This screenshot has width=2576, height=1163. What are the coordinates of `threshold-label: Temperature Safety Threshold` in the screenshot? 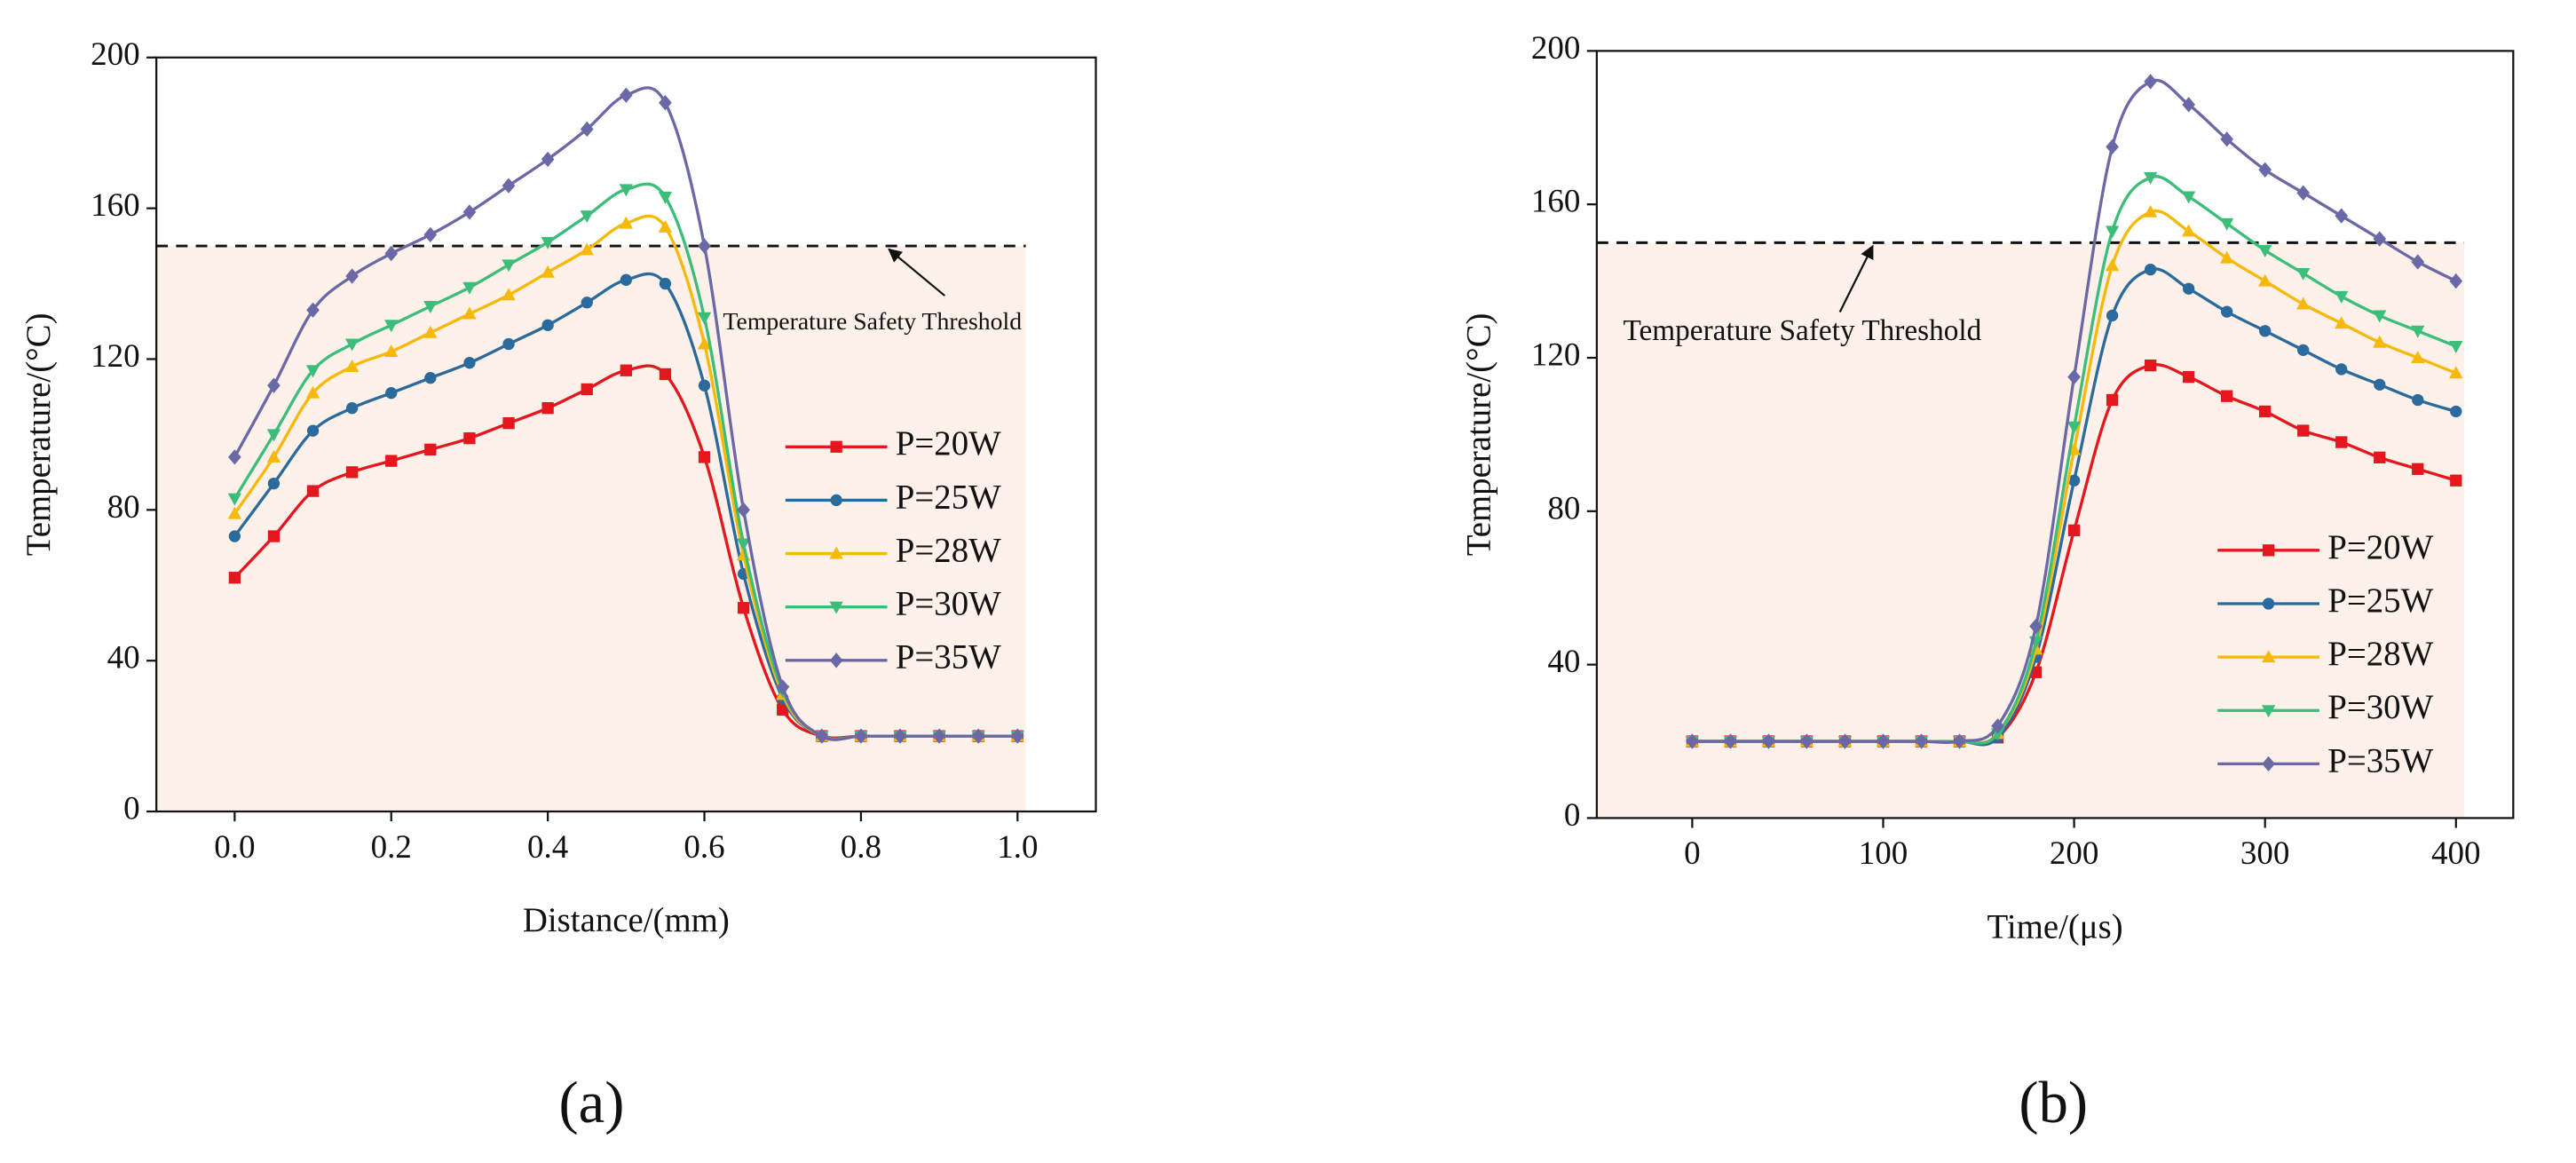 It's located at (873, 322).